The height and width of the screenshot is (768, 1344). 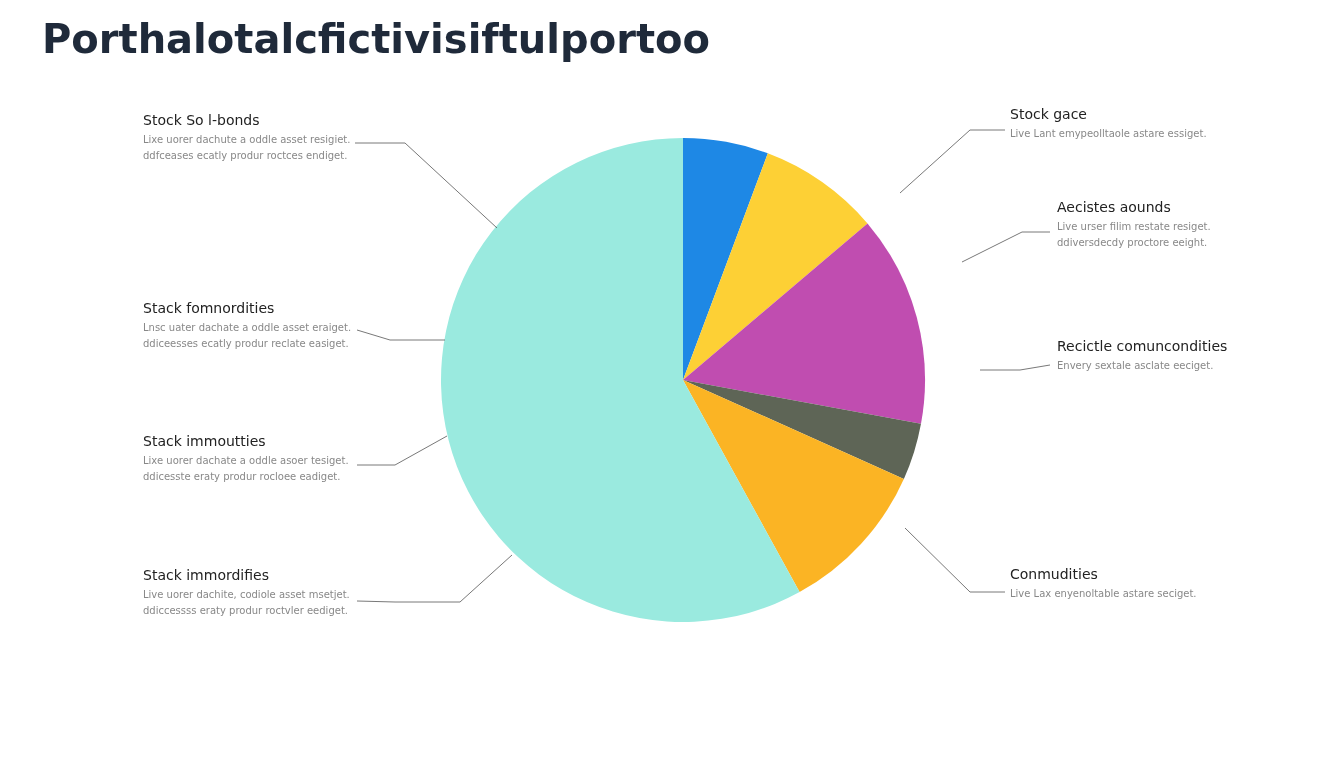 What do you see at coordinates (247, 325) in the screenshot?
I see `text: Stack fomnordities Lnsc uater dachate a oddle asset eraiget. ddiceesses ecatly produr reclate easiget.` at bounding box center [247, 325].